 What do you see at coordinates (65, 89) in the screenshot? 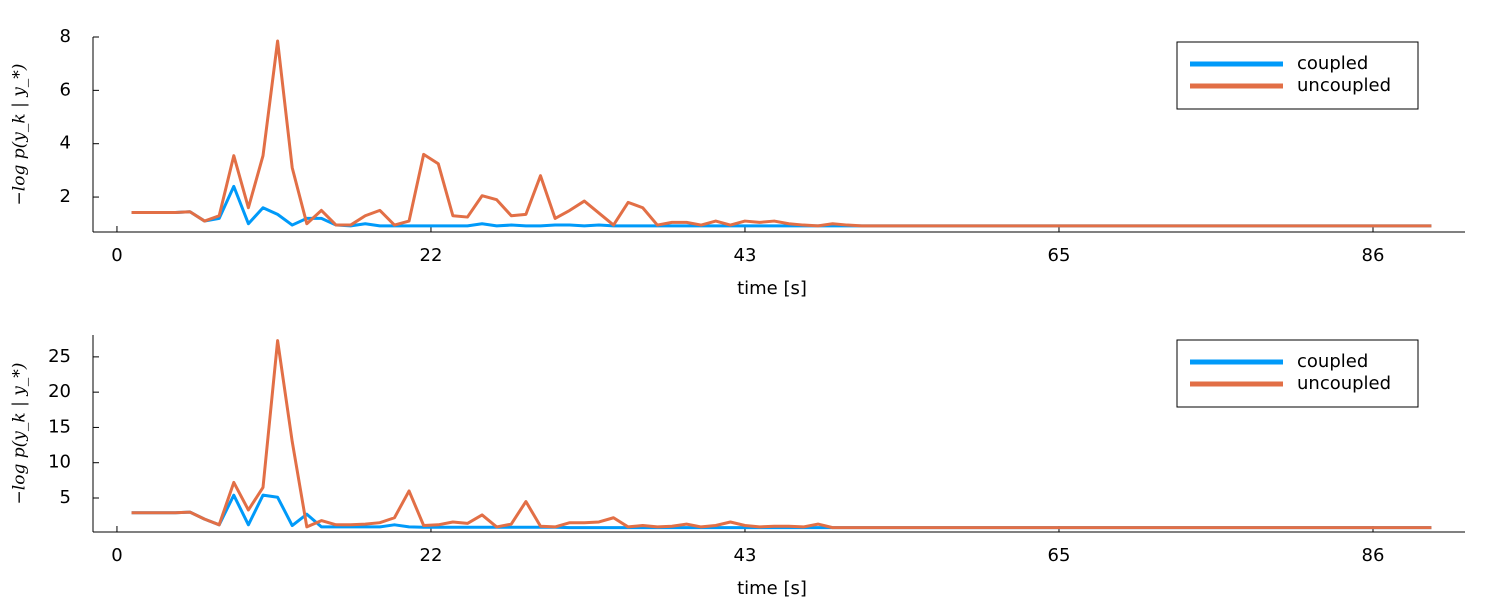
I see `y-tick-label: 6` at bounding box center [65, 89].